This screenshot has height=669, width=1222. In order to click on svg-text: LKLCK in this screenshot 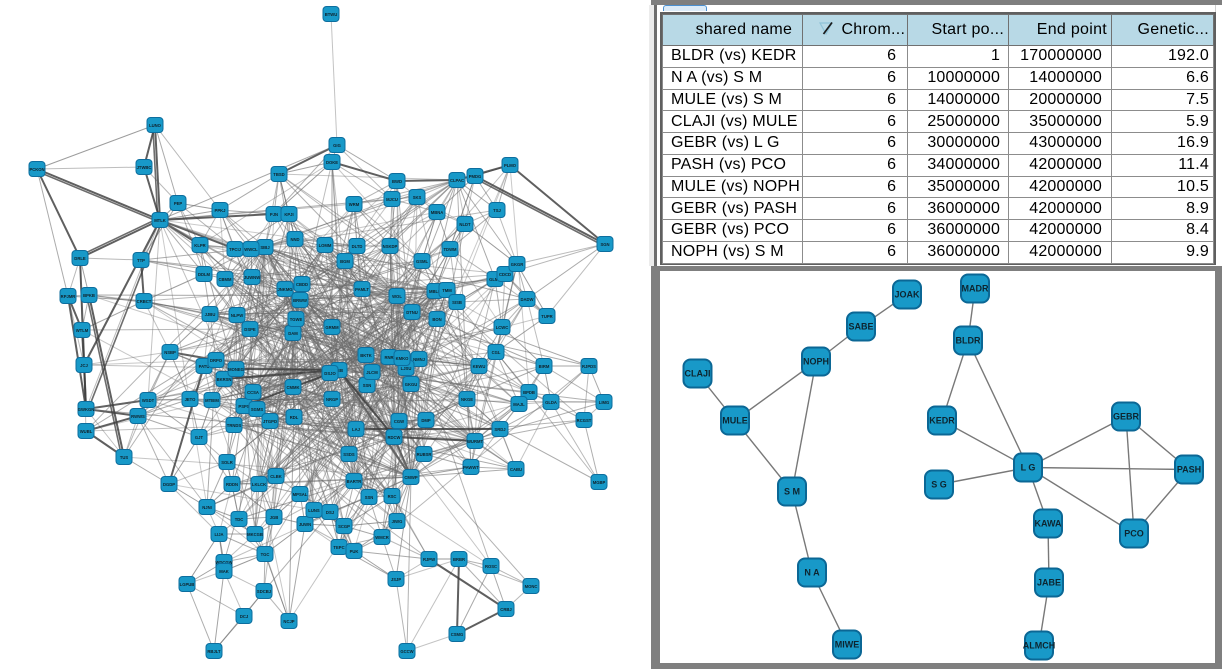, I will do `click(259, 484)`.